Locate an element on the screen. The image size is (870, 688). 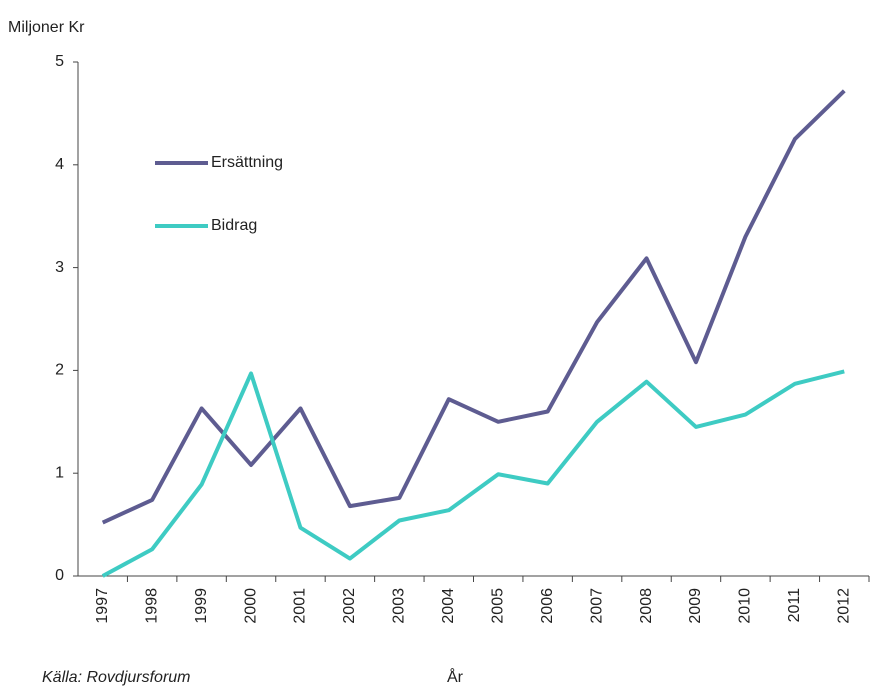
x-tick-label: 1999 is located at coordinates (201, 606).